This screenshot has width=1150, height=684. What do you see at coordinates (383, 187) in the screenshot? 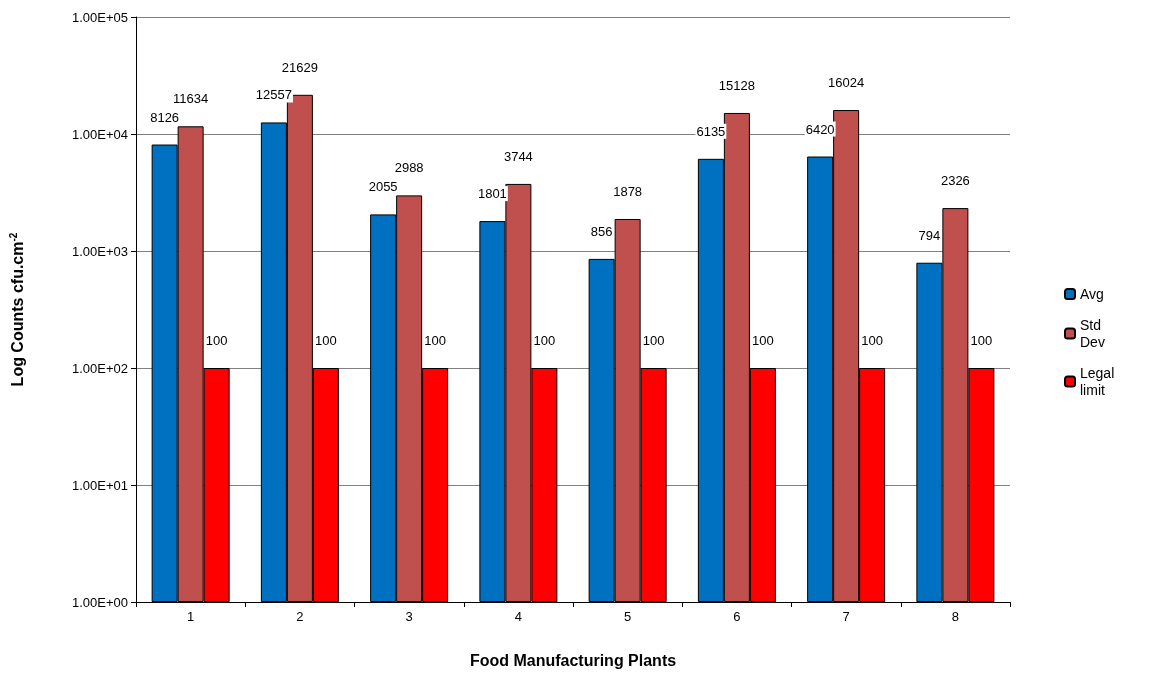
I see `data-label: 2055` at bounding box center [383, 187].